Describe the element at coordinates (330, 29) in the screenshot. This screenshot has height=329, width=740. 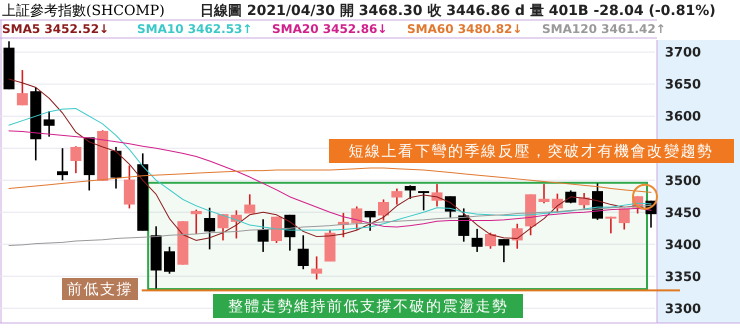
I see `text: SMA20 3452.86↓` at that location.